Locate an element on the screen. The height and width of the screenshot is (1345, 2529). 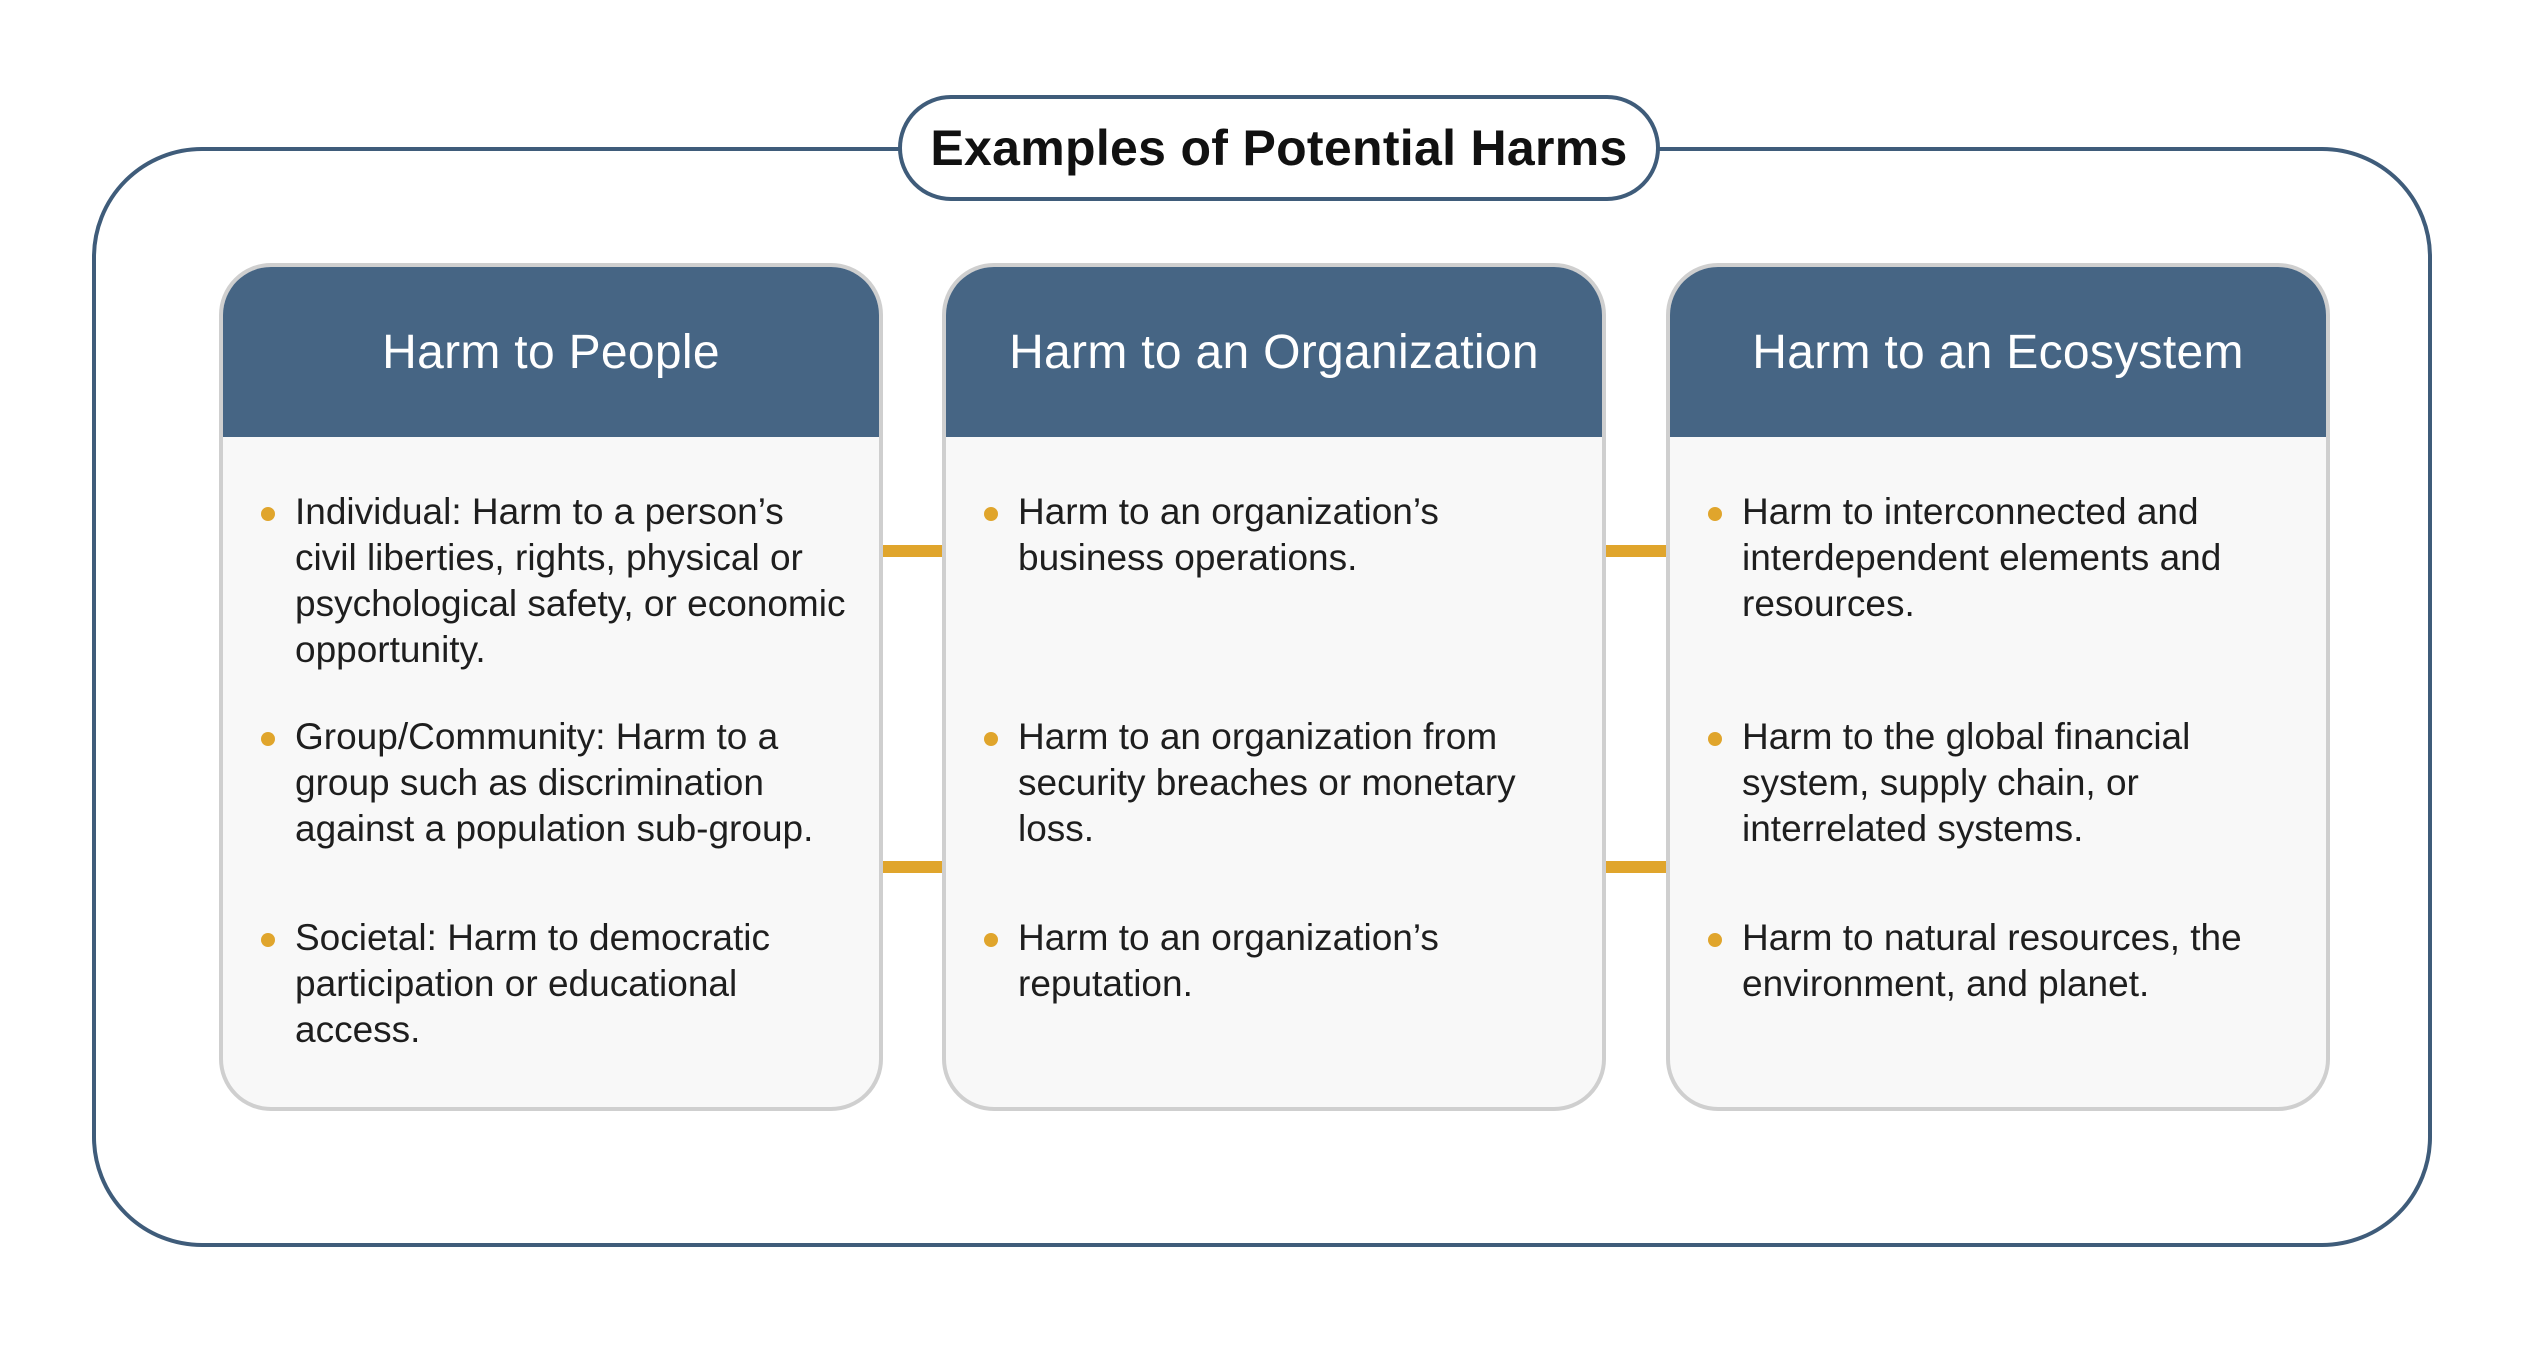
card-header: Harm to People is located at coordinates (551, 352).